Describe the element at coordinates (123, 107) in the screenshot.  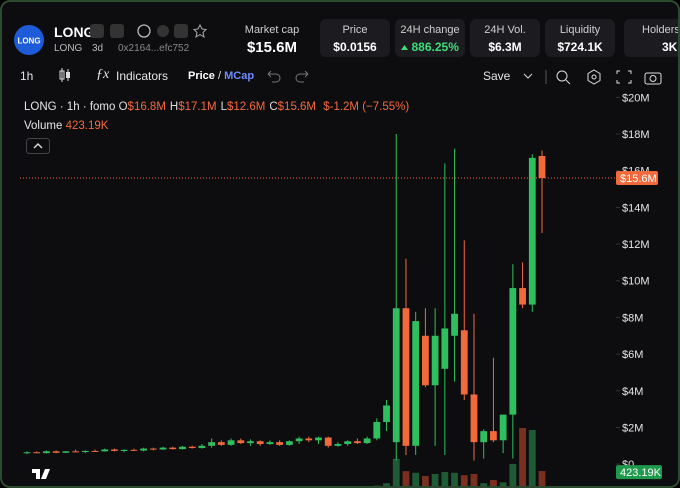
I see `ohlc-key: O` at that location.